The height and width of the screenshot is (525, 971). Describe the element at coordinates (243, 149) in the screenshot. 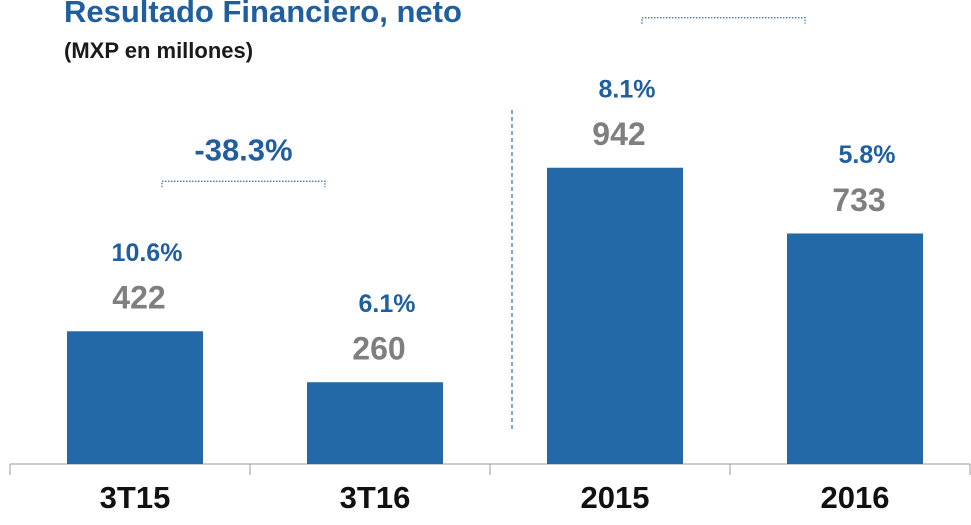

I see `change-label: -38.3%` at that location.